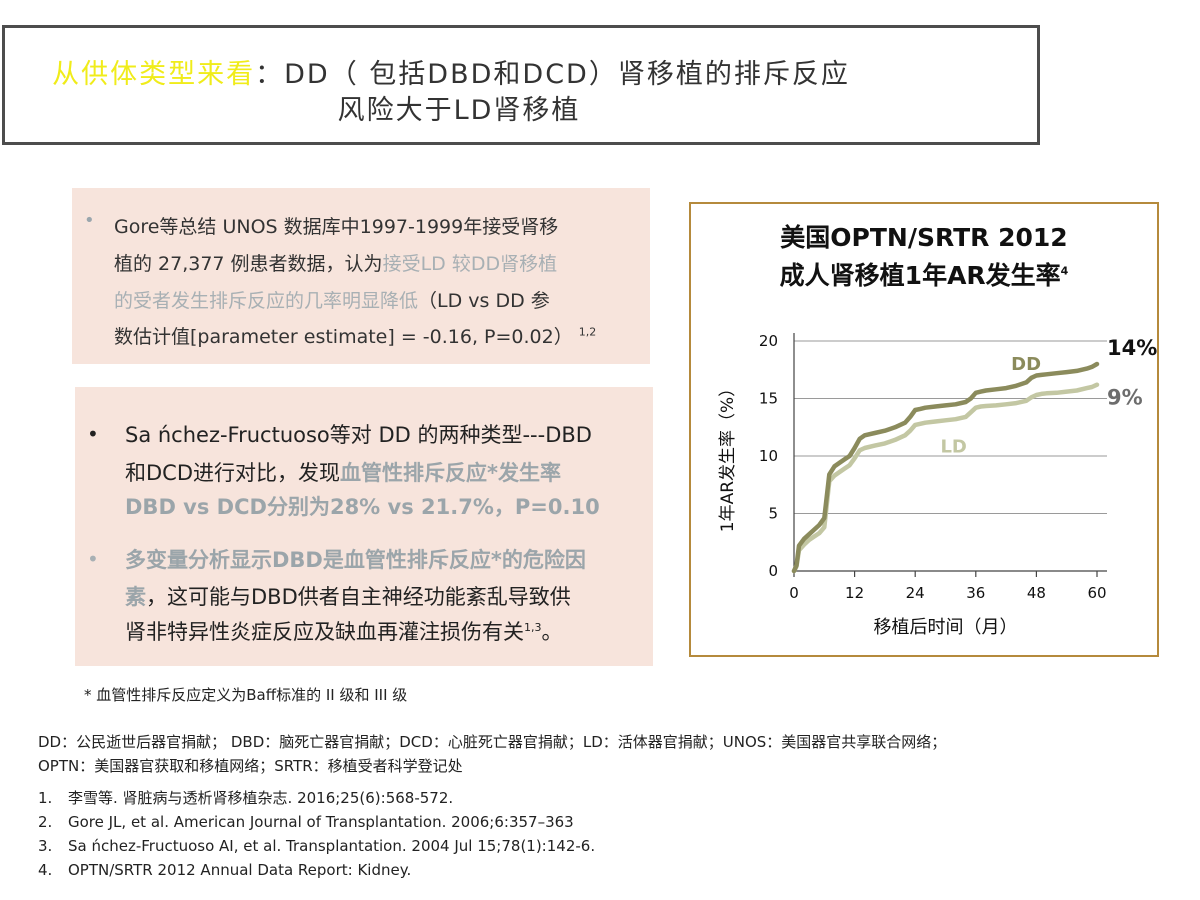  Describe the element at coordinates (246, 695) in the screenshot. I see `footnote-definition: * 血管性排斥反应定义为Baff标准的 II 级和 III 级` at that location.